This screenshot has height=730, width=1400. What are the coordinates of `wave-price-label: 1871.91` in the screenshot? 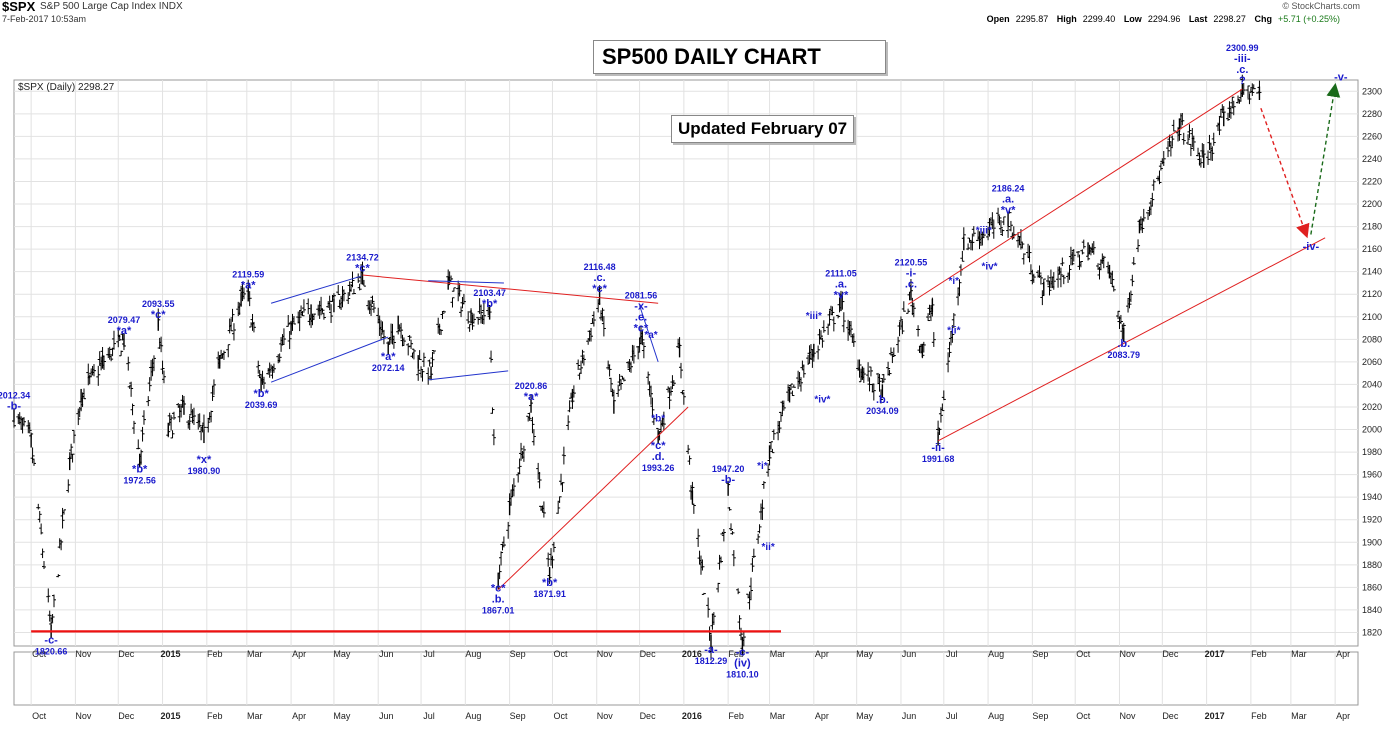 It's located at (549, 594).